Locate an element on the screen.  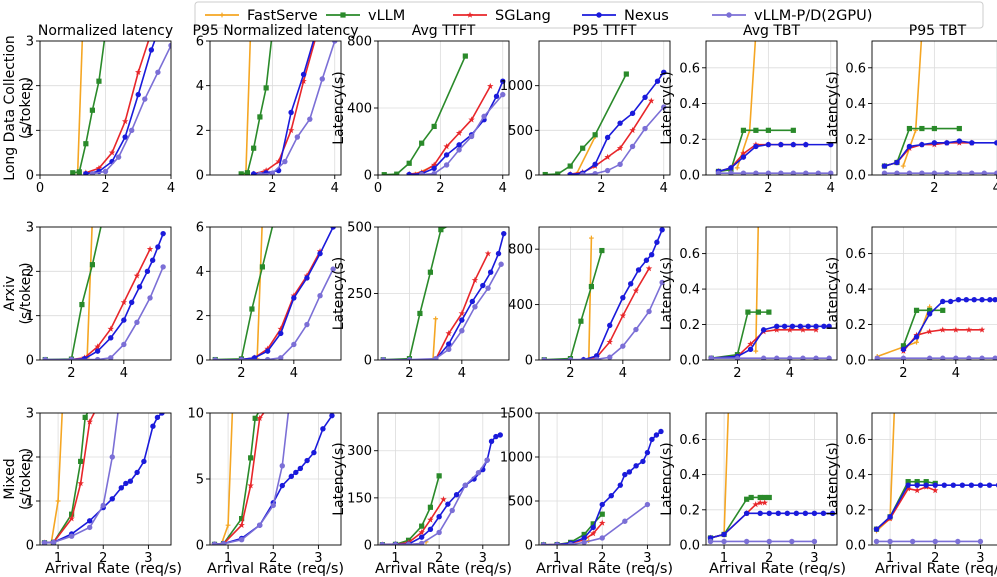
chart-panel: 1 2 3 0 500 1000 1500 is located at coordinates (585, 486).